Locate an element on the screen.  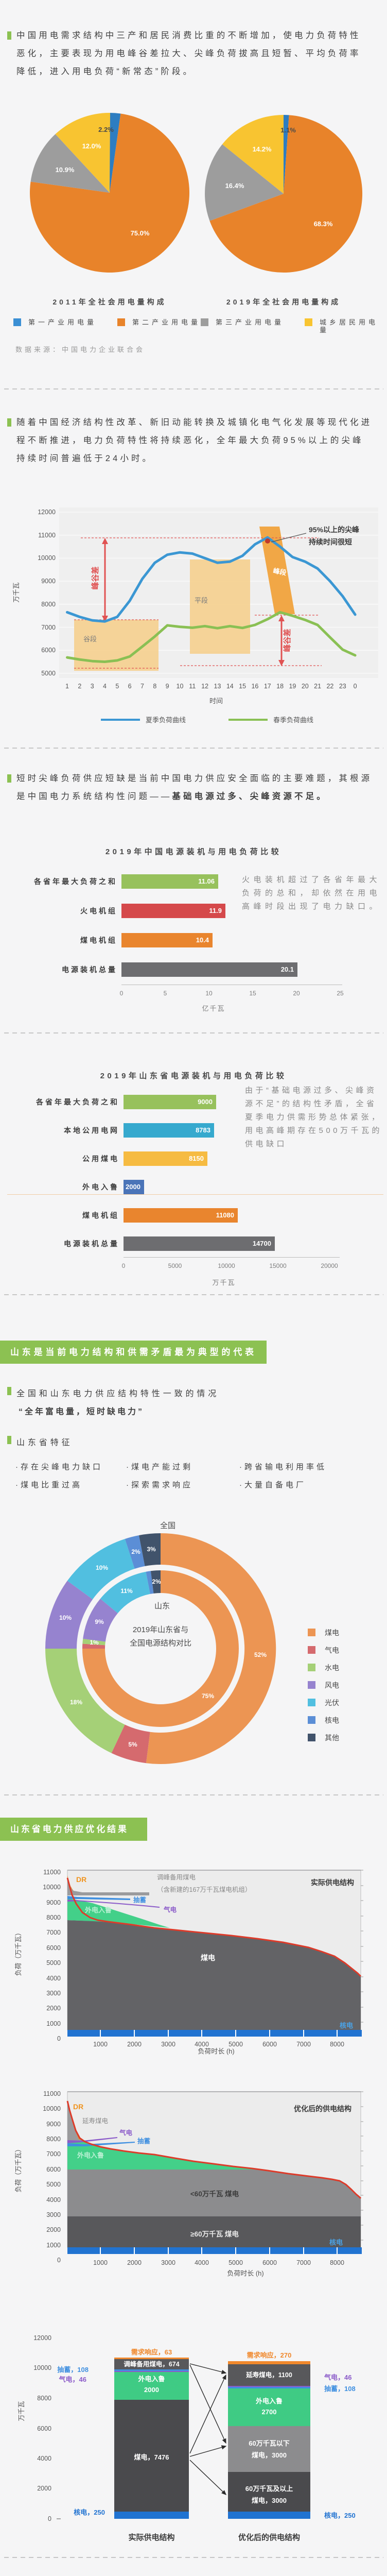
svg-text: 需求响应，270 is located at coordinates (269, 2355).